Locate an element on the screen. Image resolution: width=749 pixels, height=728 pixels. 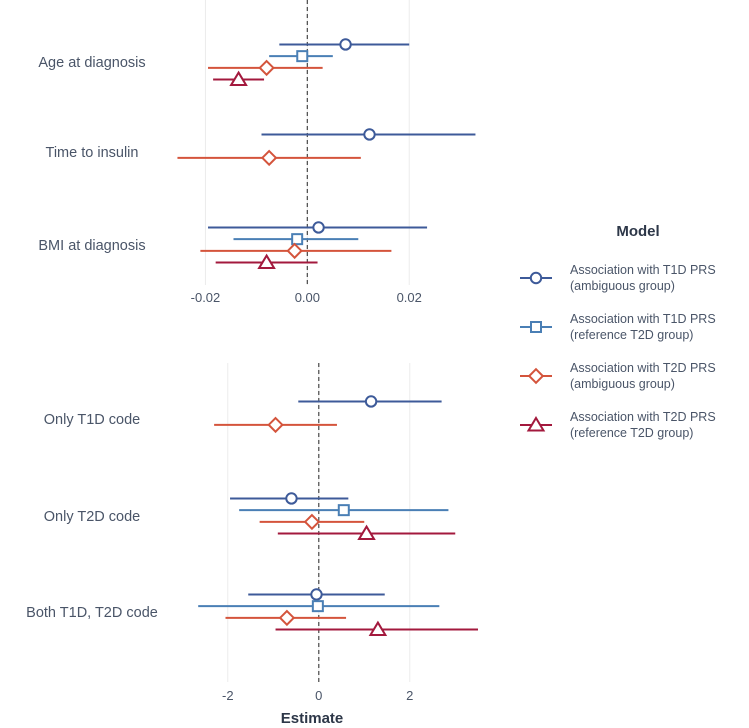
x-tick-label: 0.02 is located at coordinates (409, 297).